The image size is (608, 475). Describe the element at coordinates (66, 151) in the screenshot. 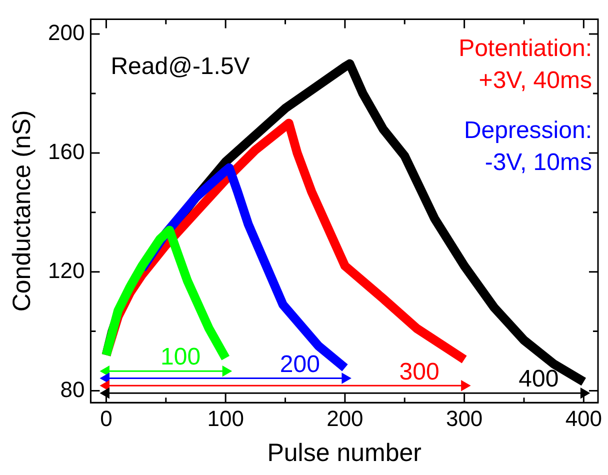

I see `y-tick-label: 160` at that location.